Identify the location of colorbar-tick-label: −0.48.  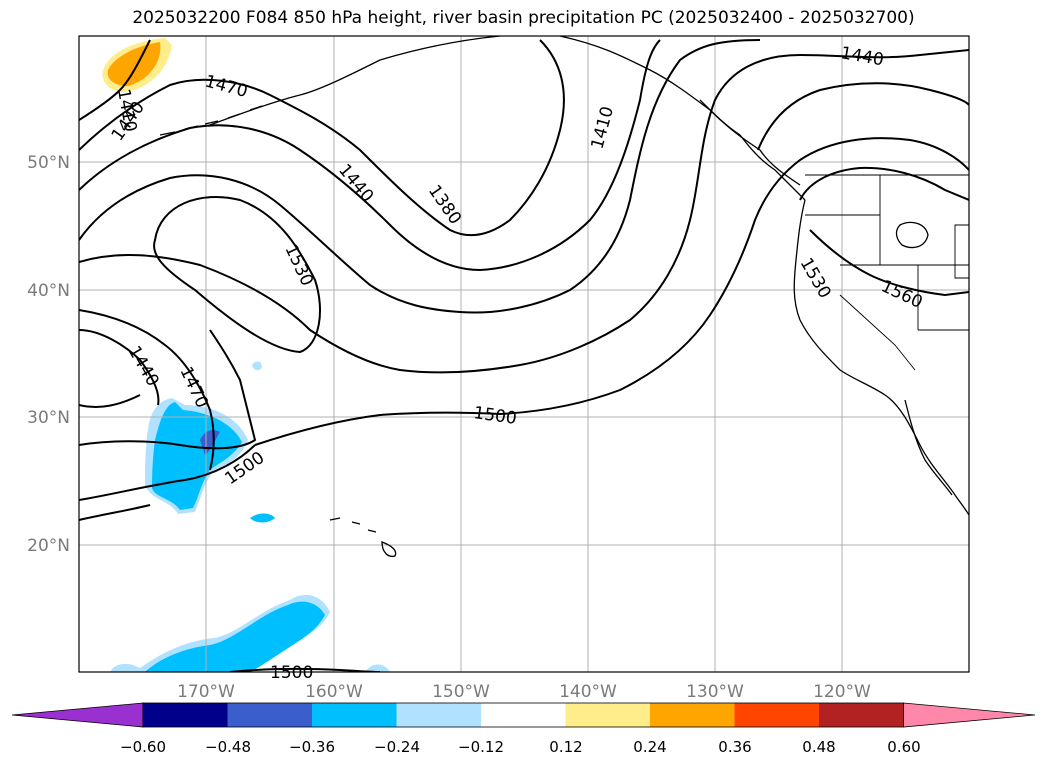
(228, 747).